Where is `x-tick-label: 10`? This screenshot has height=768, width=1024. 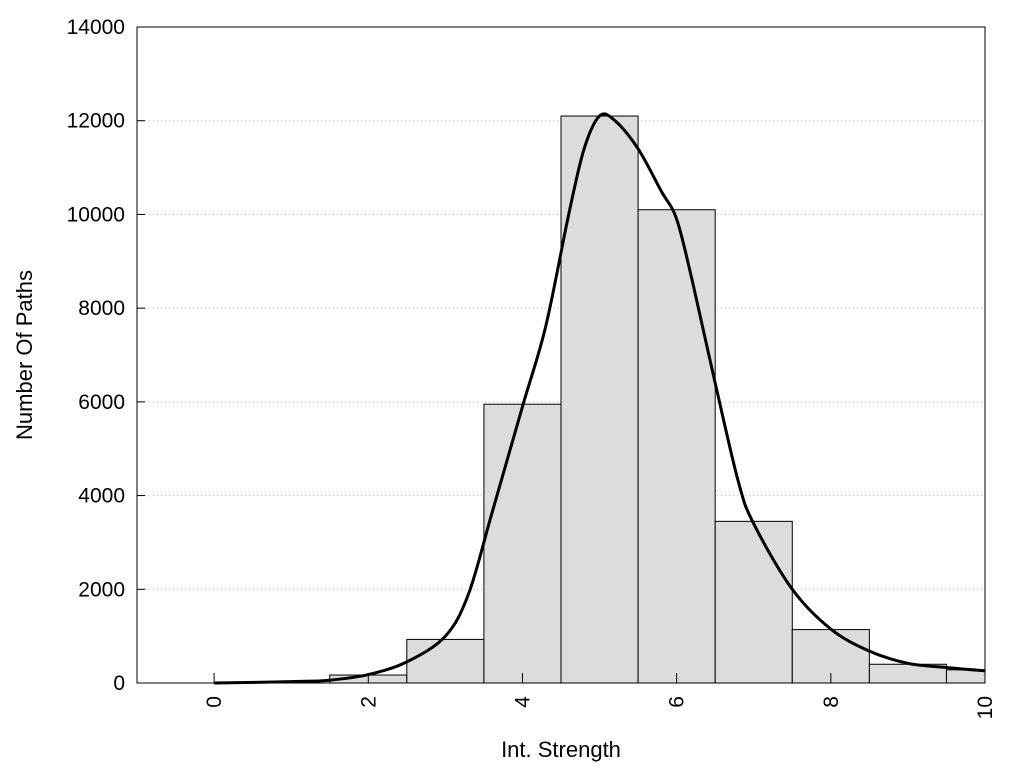
x-tick-label: 10 is located at coordinates (985, 707).